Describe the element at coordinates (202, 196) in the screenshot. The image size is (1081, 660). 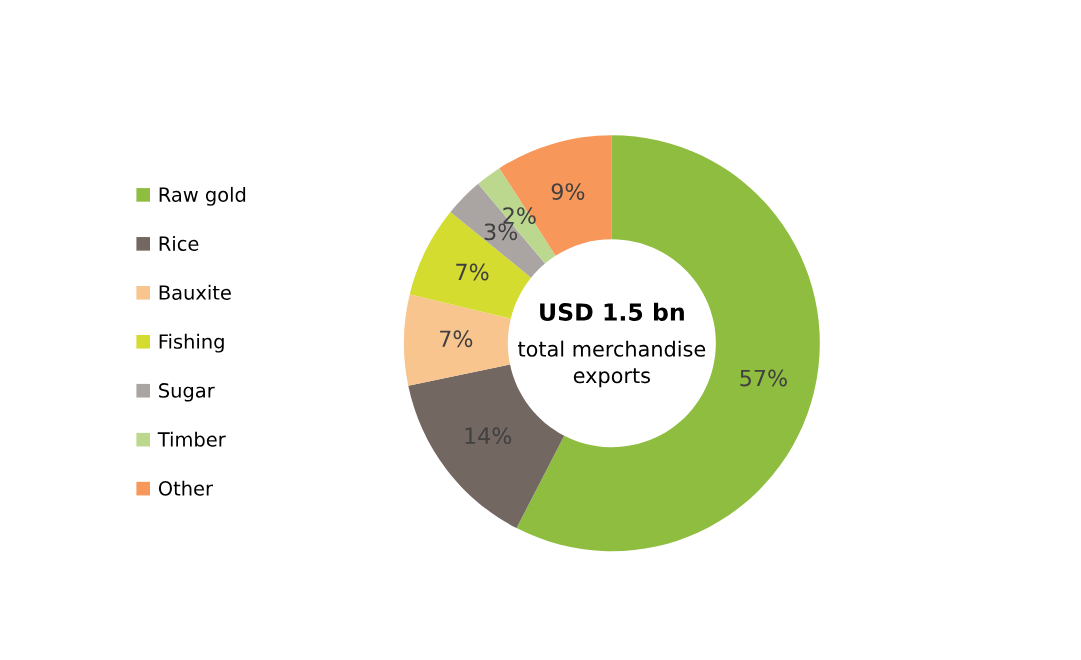
I see `legend-label: Raw gold` at that location.